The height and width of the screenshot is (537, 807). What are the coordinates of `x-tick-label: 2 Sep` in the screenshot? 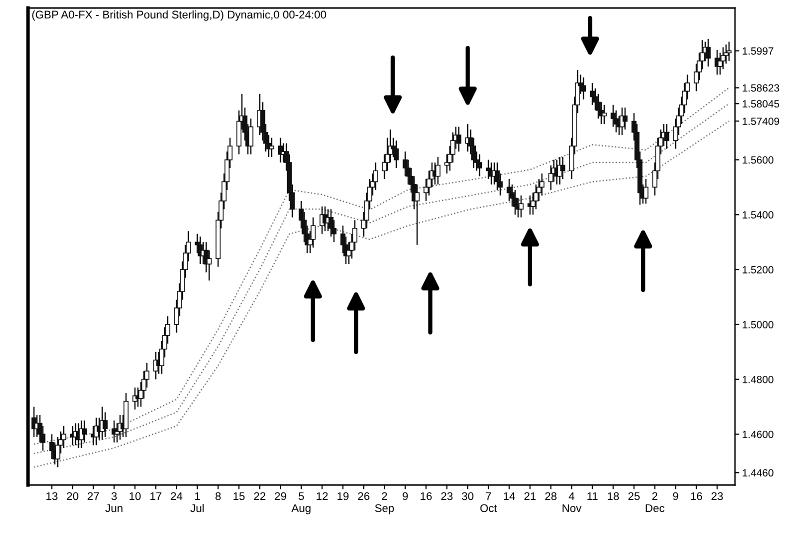 It's located at (384, 503).